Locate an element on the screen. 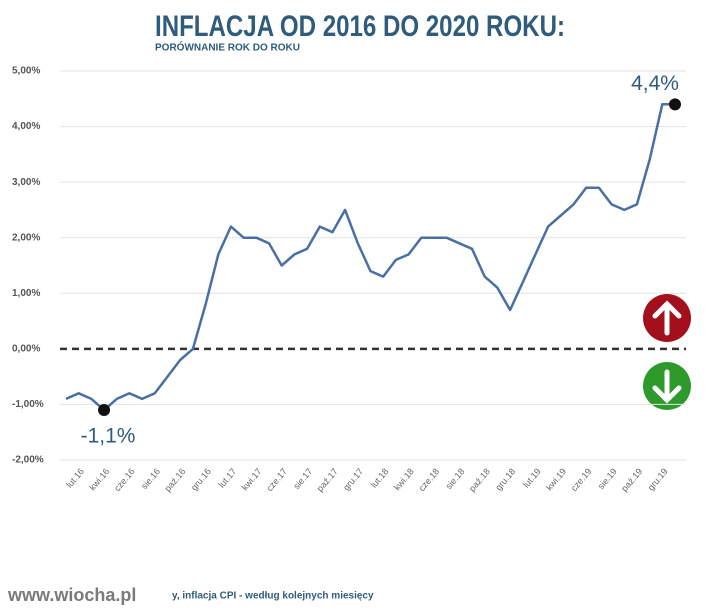 This screenshot has width=720, height=616. y-tick-label: -1,00% is located at coordinates (28, 404).